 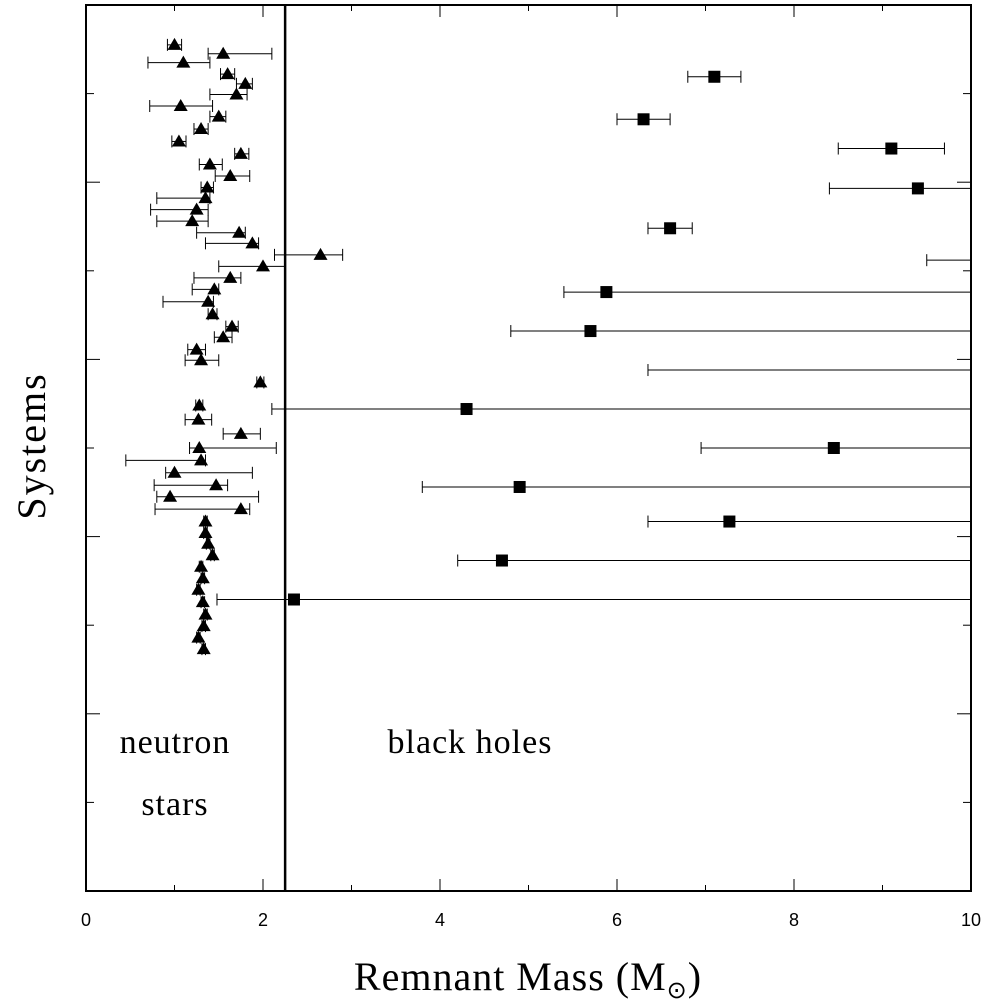 What do you see at coordinates (470, 742) in the screenshot?
I see `black-holes-label: black holes` at bounding box center [470, 742].